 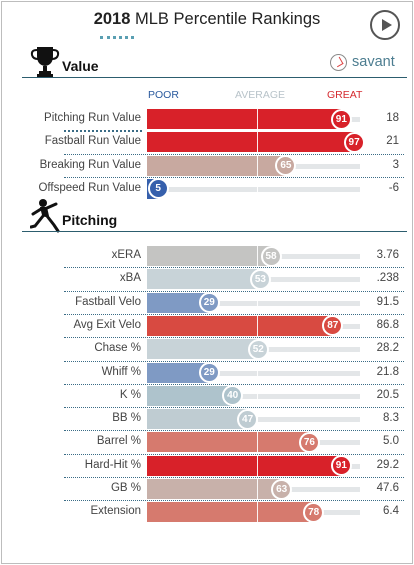 I want to click on row-stat-value: 28.2, so click(x=387, y=348).